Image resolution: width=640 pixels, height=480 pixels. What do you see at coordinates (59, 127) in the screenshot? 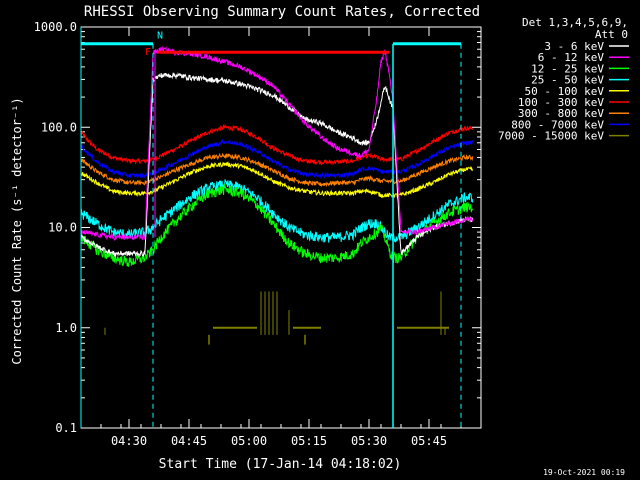
I see `y-tick-label: 100.0` at bounding box center [59, 127].